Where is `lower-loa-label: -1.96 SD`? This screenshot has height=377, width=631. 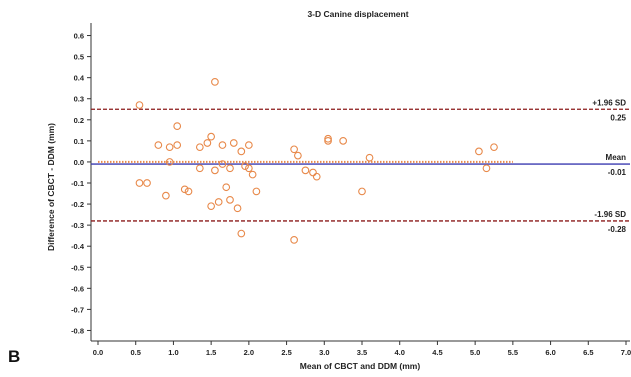 lower-loa-label: -1.96 SD is located at coordinates (610, 214).